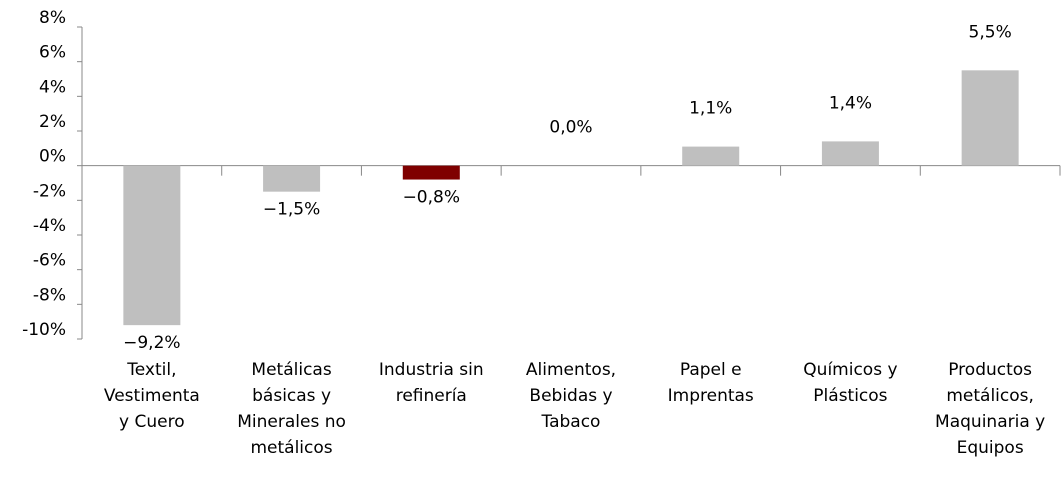 This screenshot has height=482, width=1062. Describe the element at coordinates (49, 261) in the screenshot. I see `y-tick-label: -6%` at that location.